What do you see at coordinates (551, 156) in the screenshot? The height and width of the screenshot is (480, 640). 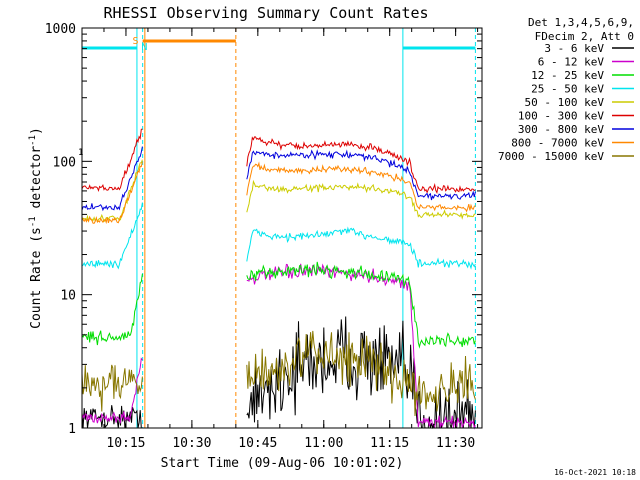 I see `legend-label-9: 7000 - 15000 keV` at bounding box center [551, 156].